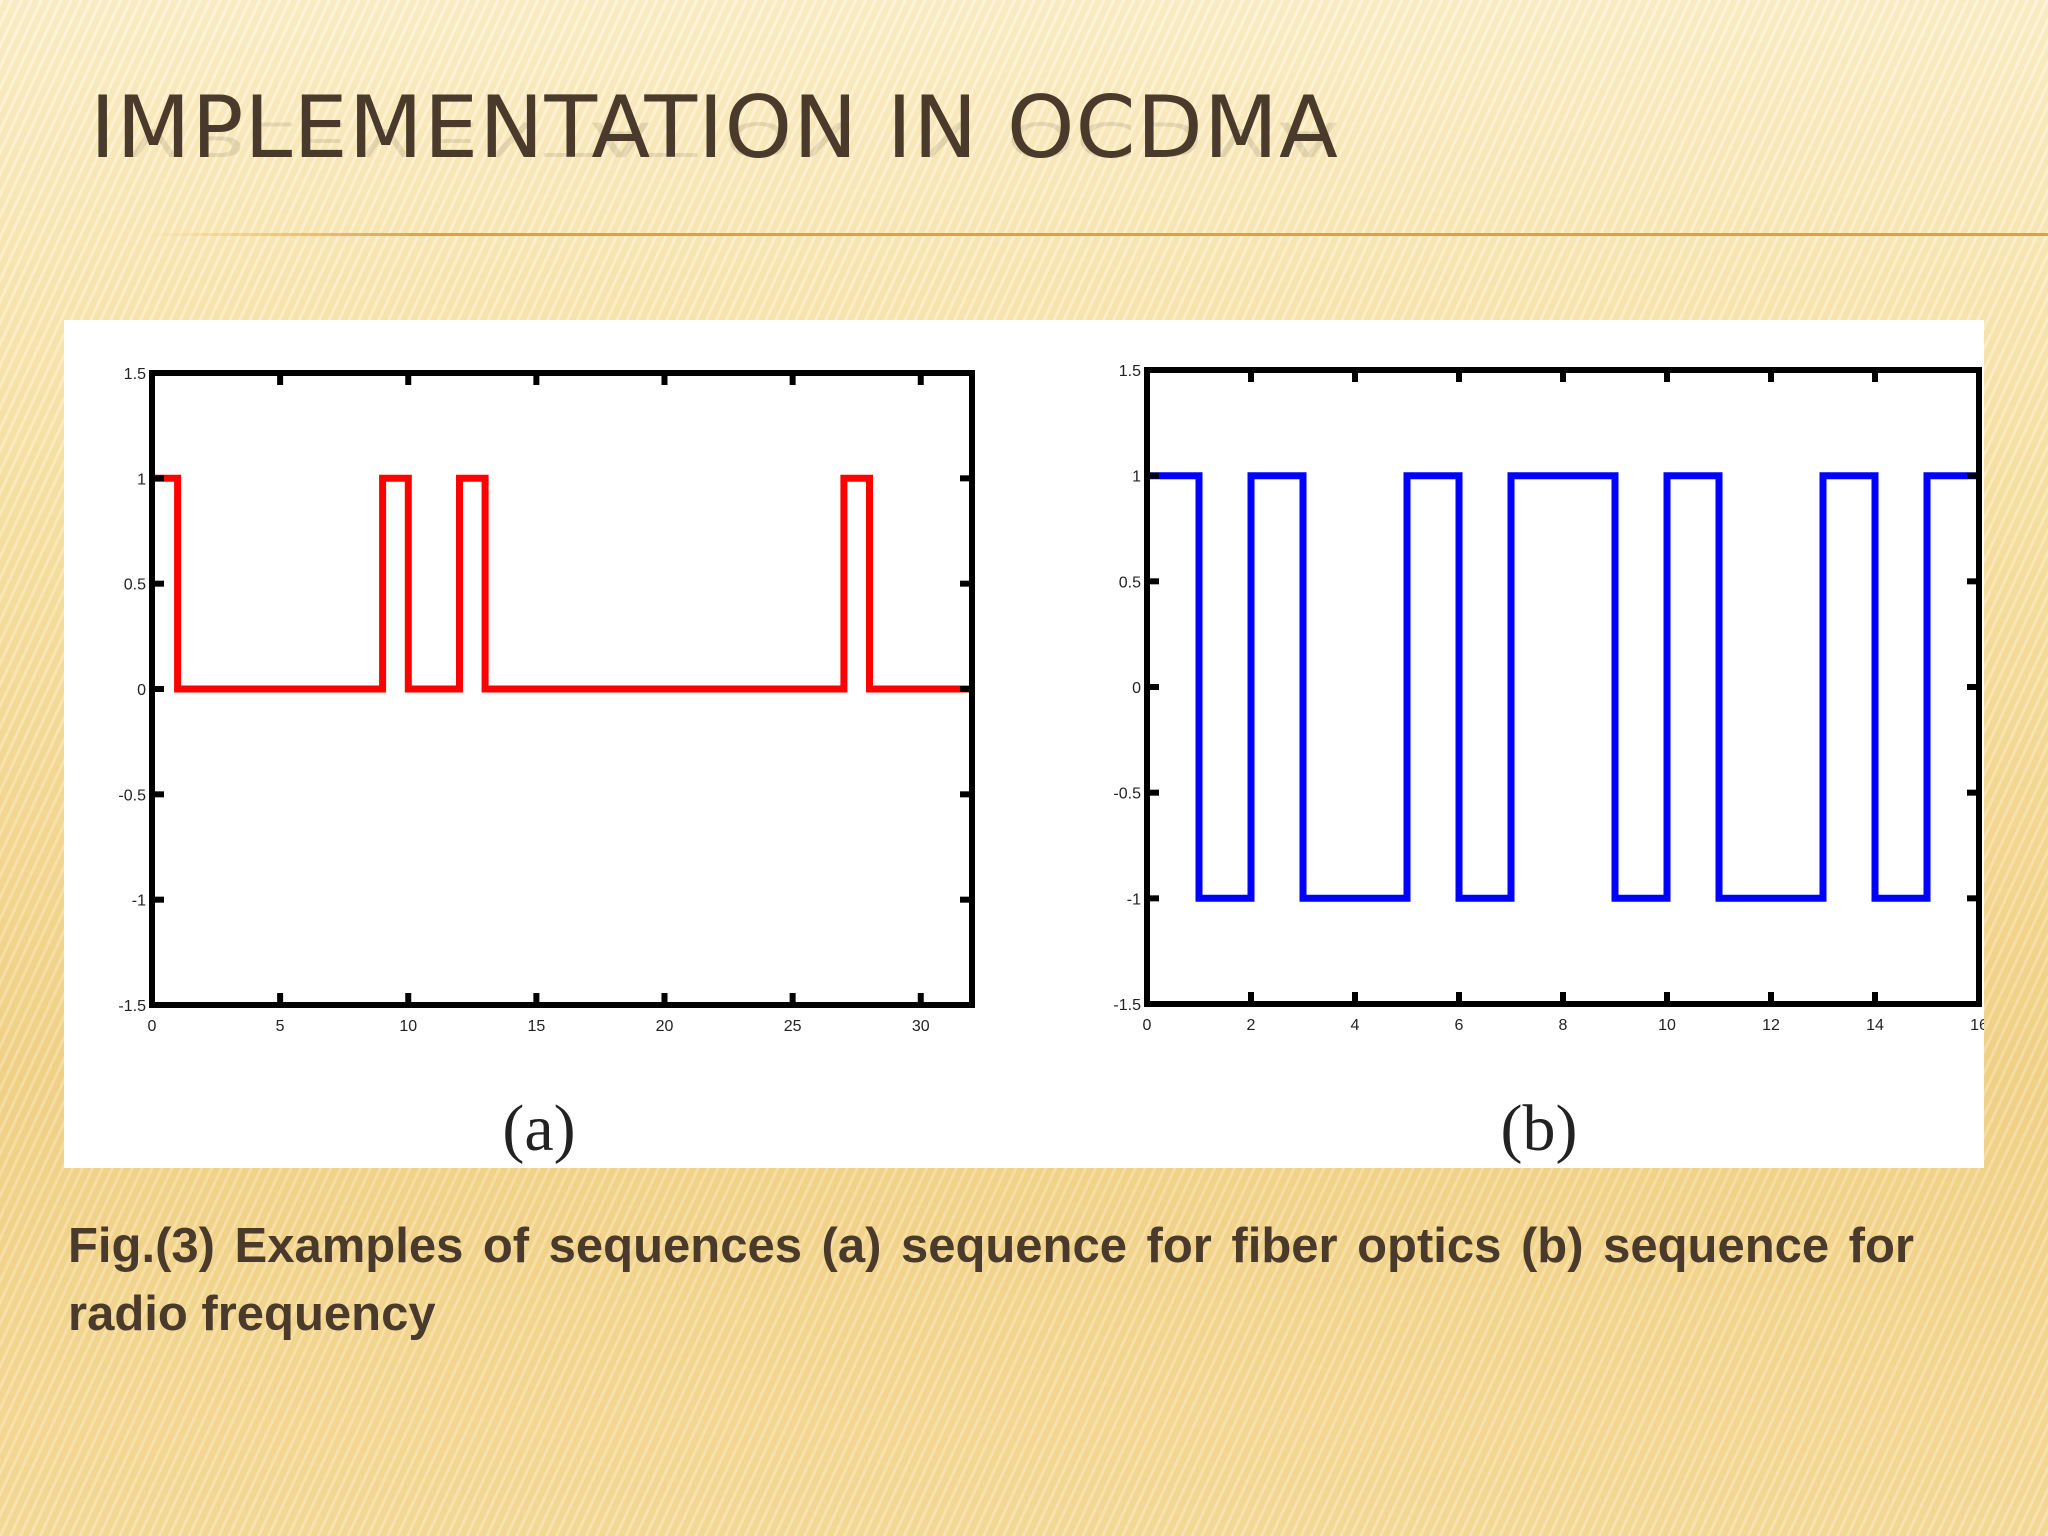 This screenshot has width=2048, height=1536. Describe the element at coordinates (1355, 1025) in the screenshot. I see `chart-b-xtick-label: 4` at that location.